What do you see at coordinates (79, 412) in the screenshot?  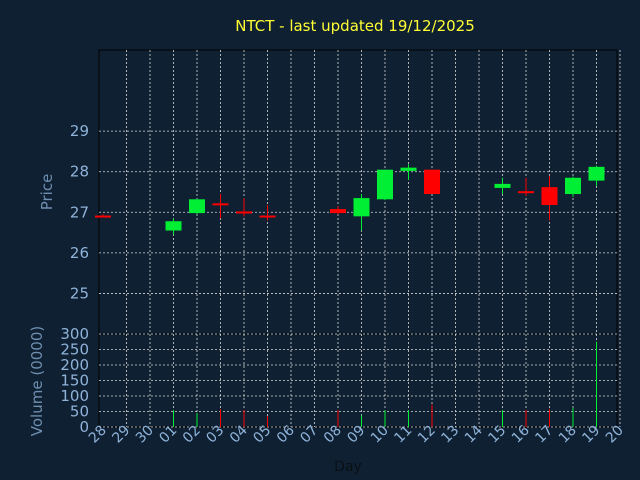 I see `volume-tick-label: 50` at bounding box center [79, 412].